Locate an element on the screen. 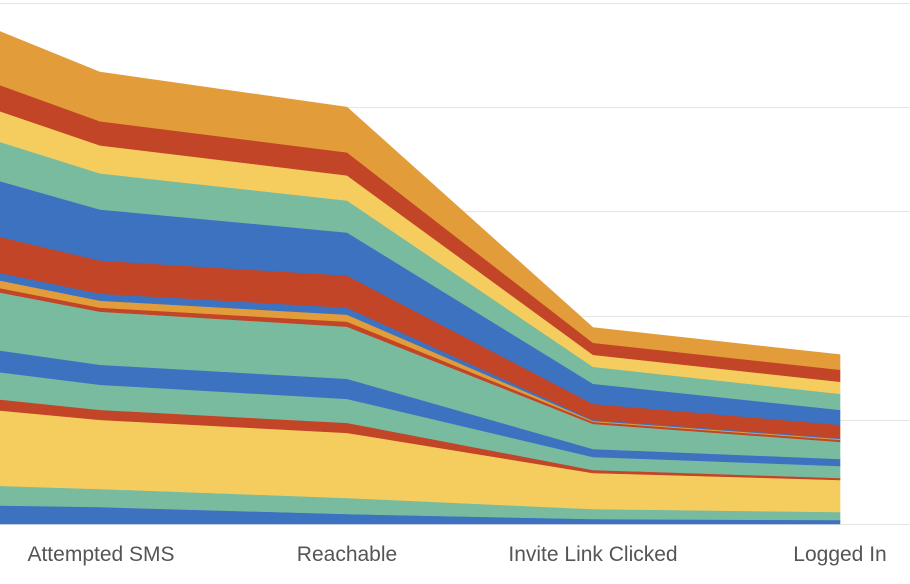 The width and height of the screenshot is (910, 584). x-tick-label: Logged In is located at coordinates (839, 554).